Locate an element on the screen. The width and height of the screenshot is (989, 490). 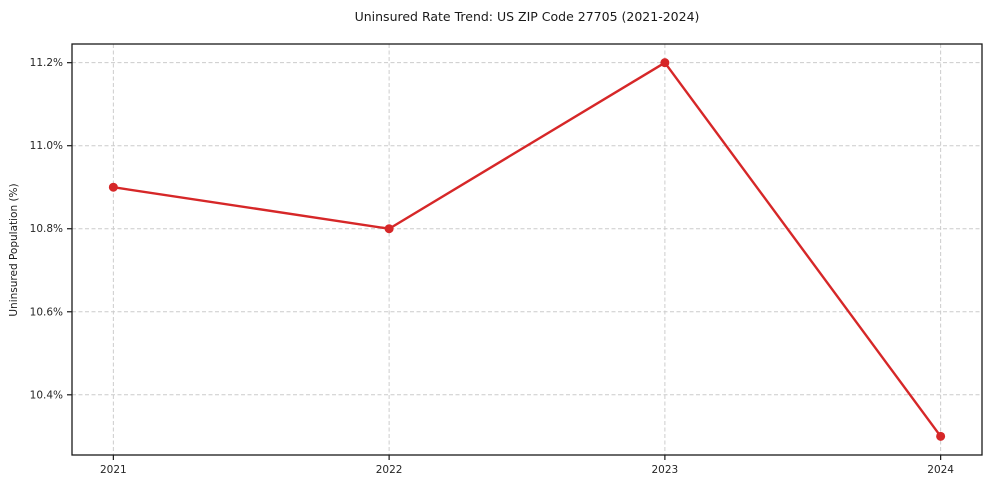
y-tick-label: 11.0% is located at coordinates (46, 146).